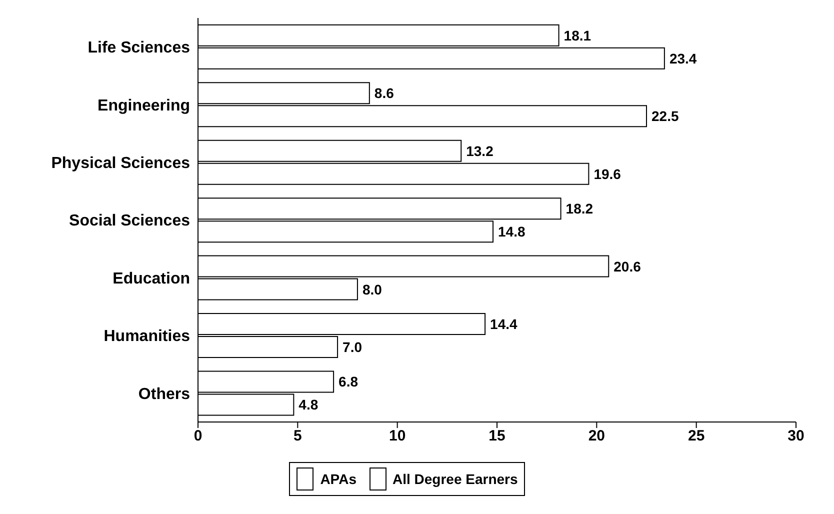 The height and width of the screenshot is (514, 834). Describe the element at coordinates (597, 436) in the screenshot. I see `x-tick-label: 20` at that location.